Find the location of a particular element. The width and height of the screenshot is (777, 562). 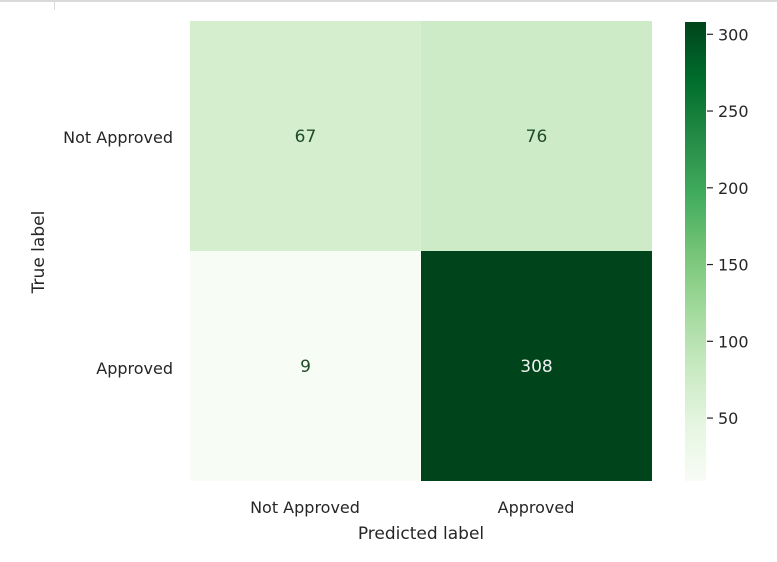

top-border-notch is located at coordinates (54, 5).